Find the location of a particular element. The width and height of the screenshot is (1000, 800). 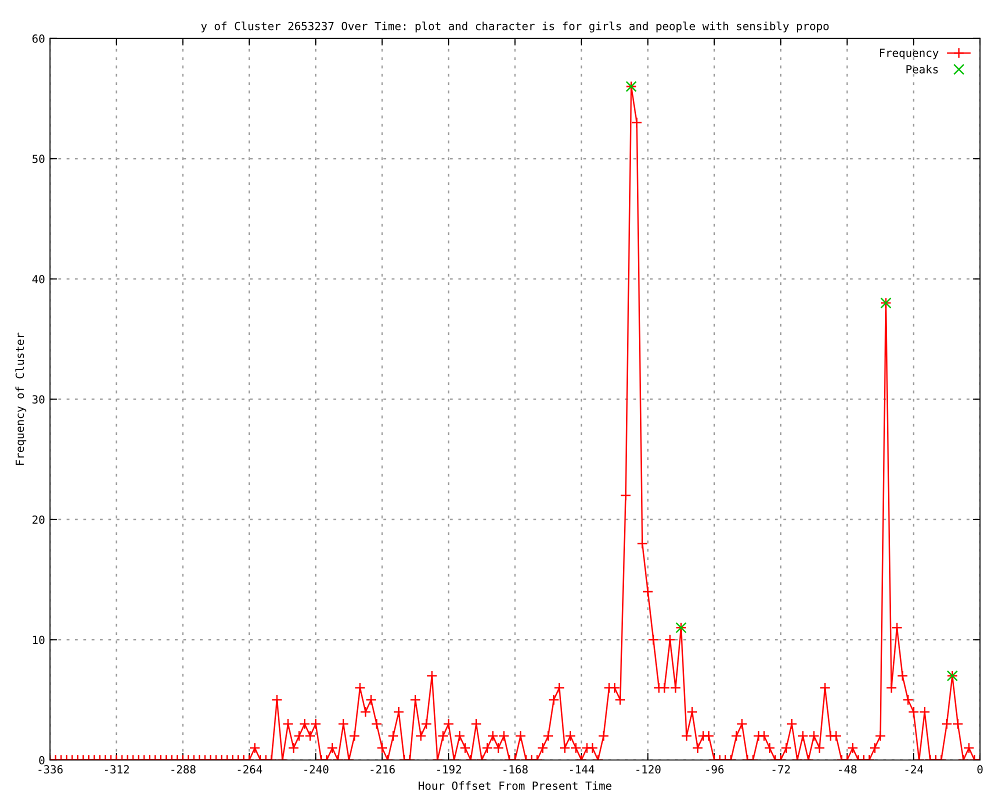

y-tick-label: 10 is located at coordinates (38, 640).